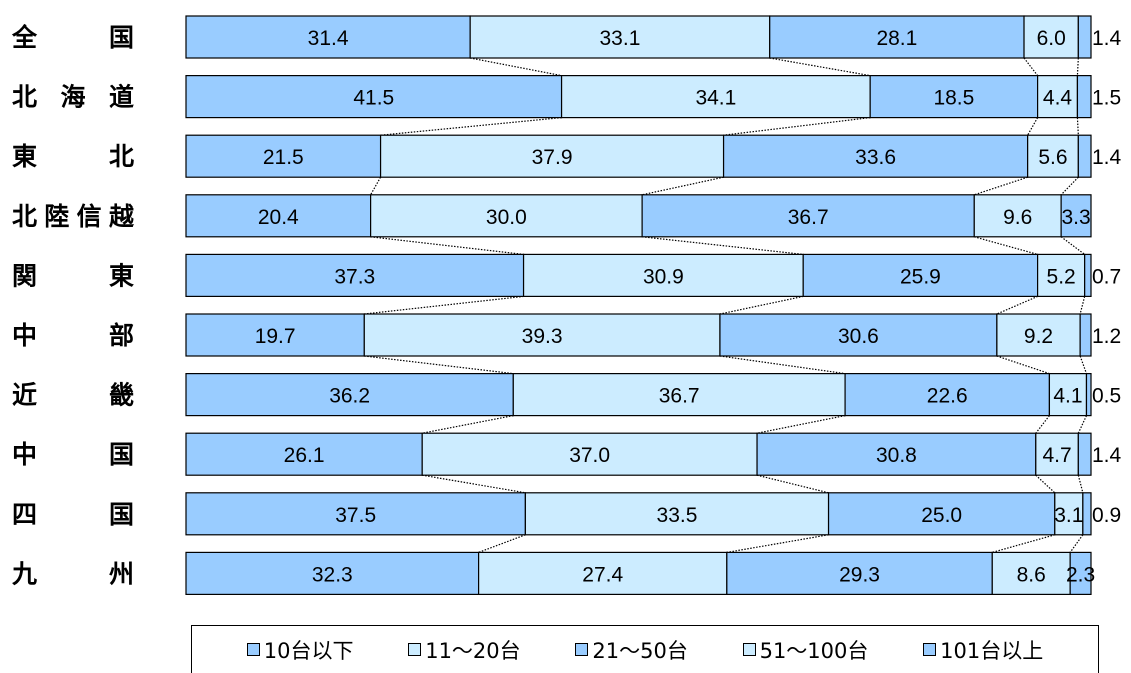  Describe the element at coordinates (1056, 455) in the screenshot. I see `value-label: 4.7` at that location.